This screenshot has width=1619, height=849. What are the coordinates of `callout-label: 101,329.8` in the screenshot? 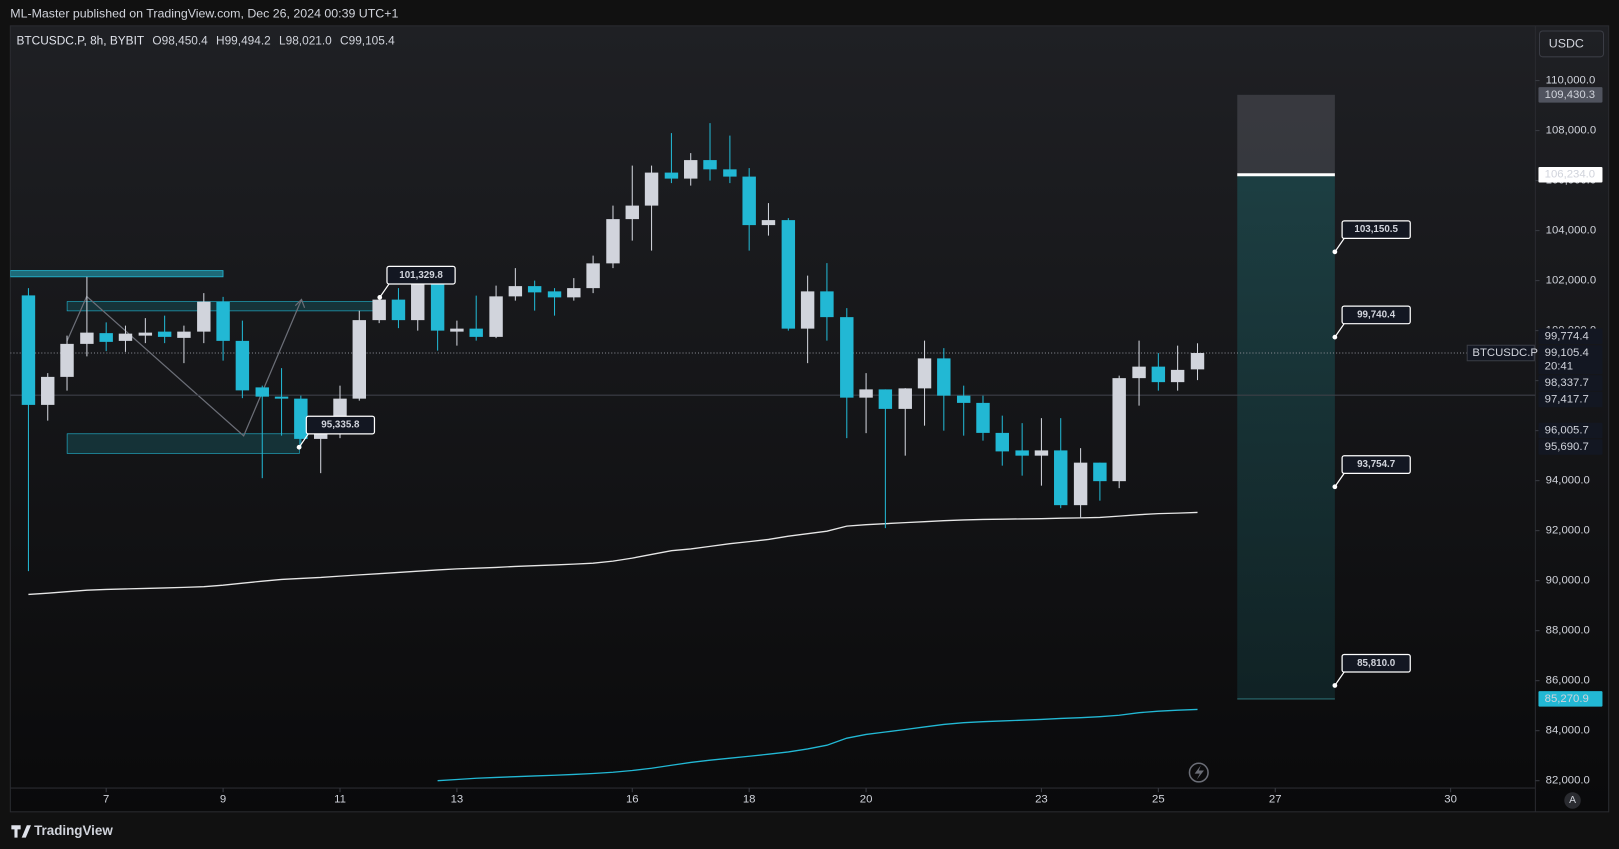 It's located at (421, 275).